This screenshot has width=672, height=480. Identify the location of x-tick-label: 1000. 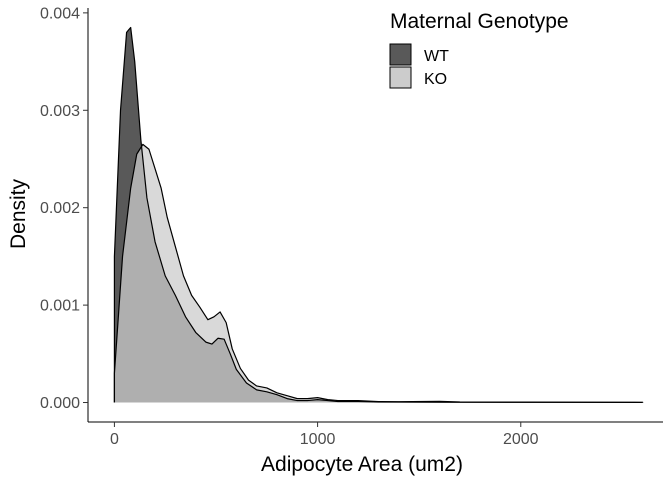
(318, 439).